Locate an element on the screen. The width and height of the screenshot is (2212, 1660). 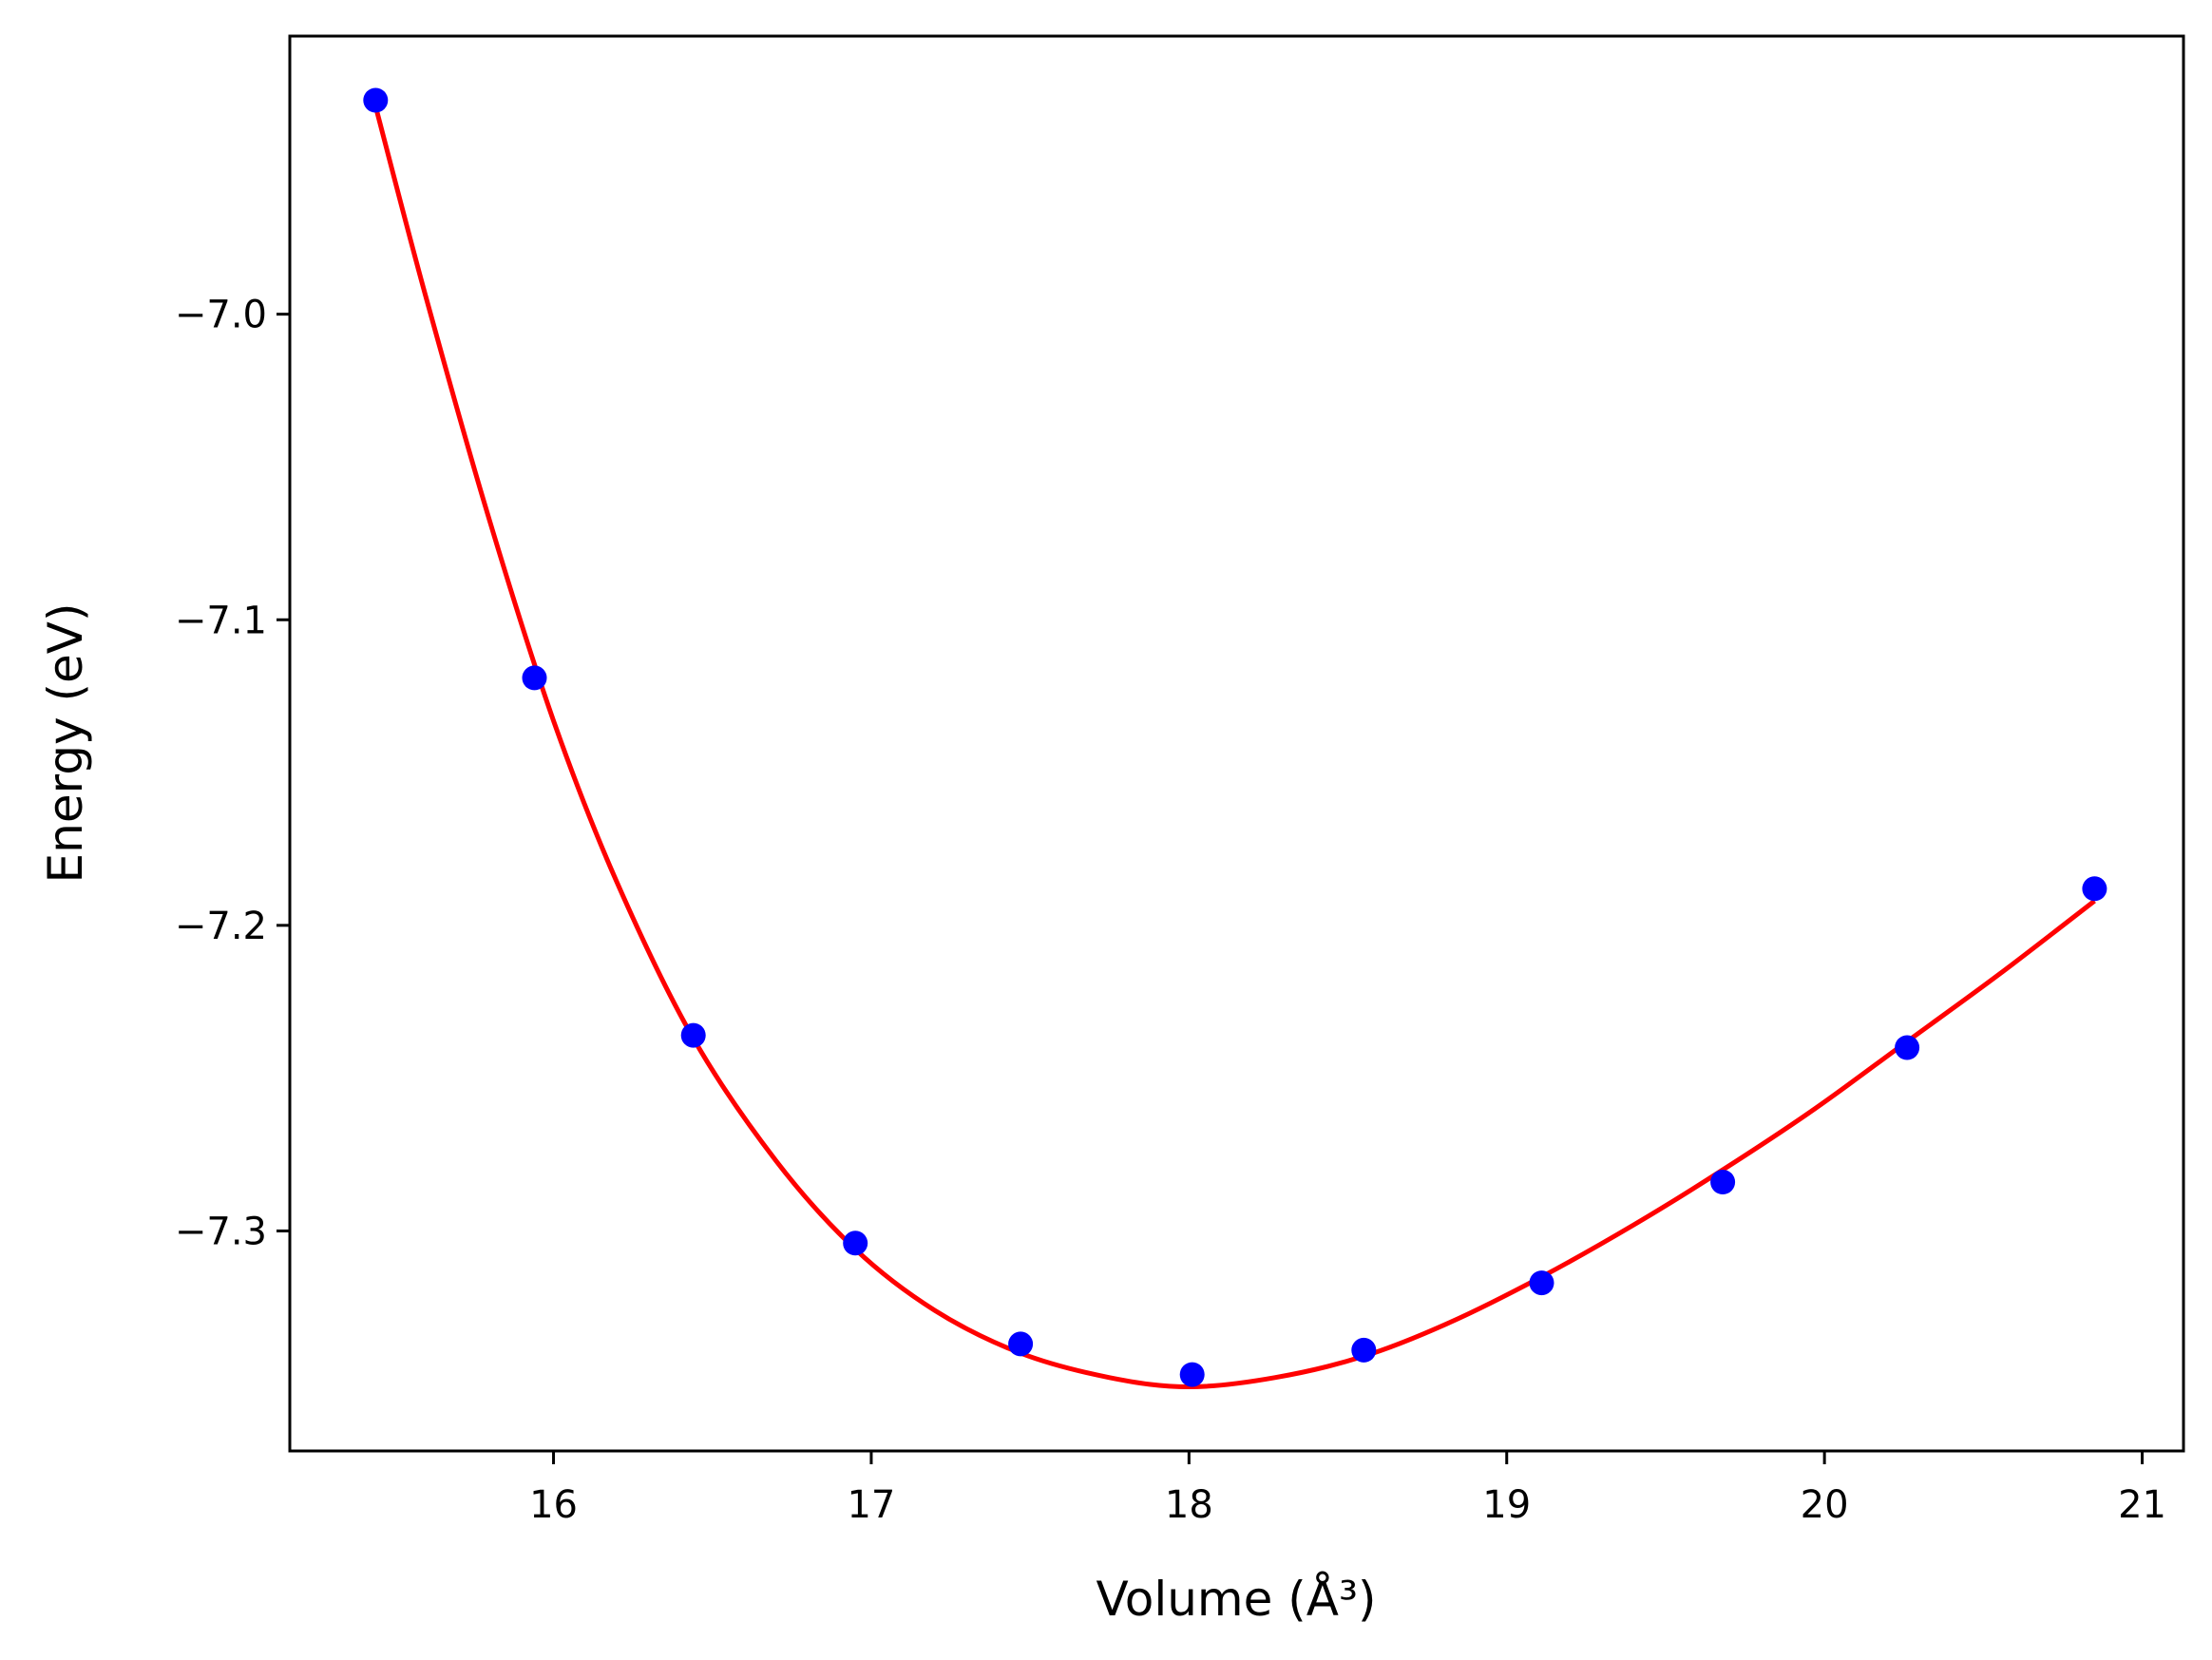
x-axis-label: Volume (Å³) is located at coordinates (1236, 1599).